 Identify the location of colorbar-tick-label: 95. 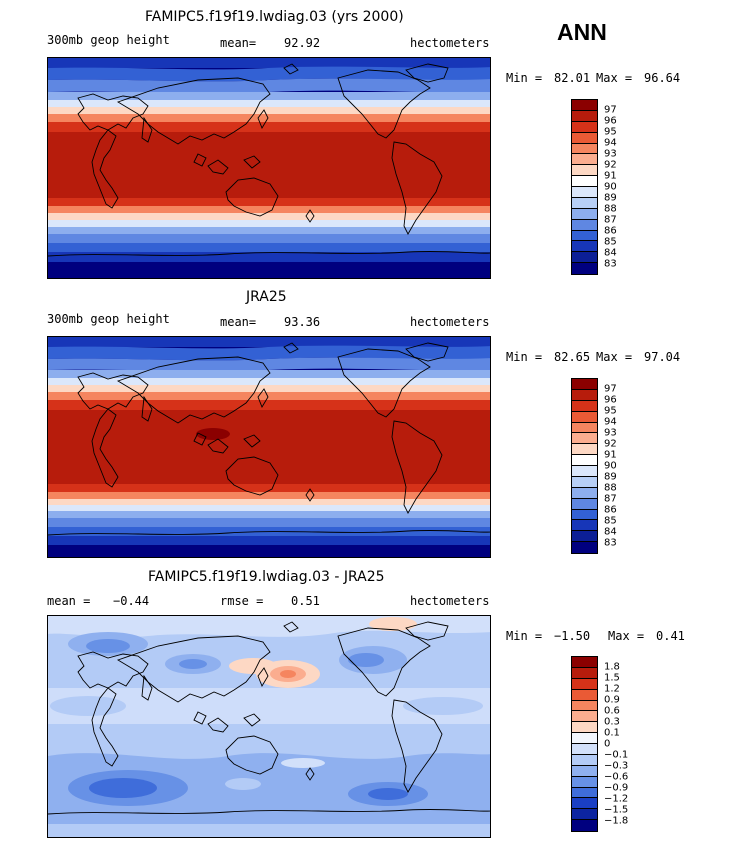
(610, 132).